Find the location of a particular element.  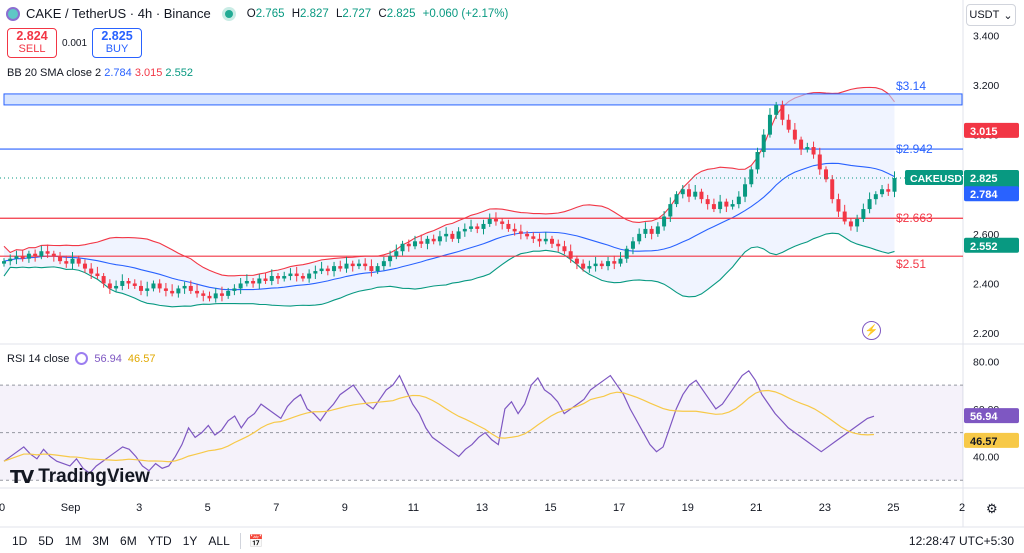

cake-logo-icon is located at coordinates (13, 13).